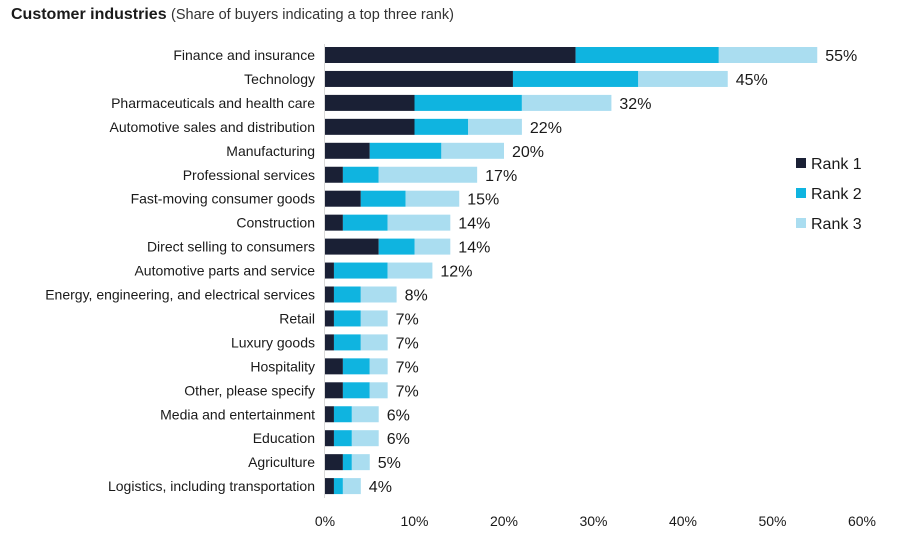 The width and height of the screenshot is (900, 550). I want to click on chart-title: Customer industries, so click(89, 14).